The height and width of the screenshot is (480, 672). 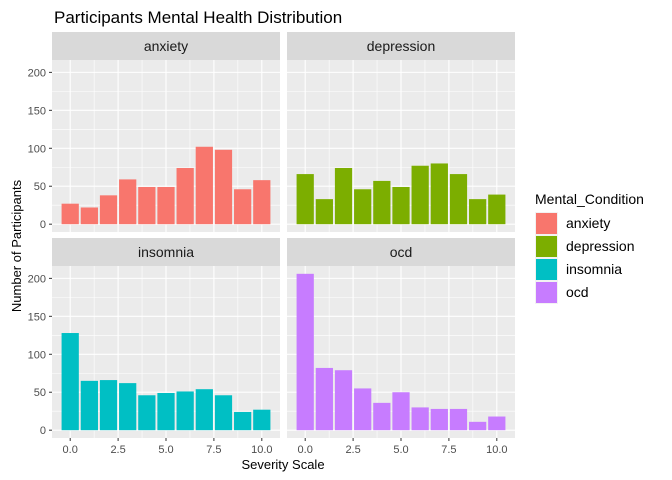 What do you see at coordinates (285, 447) in the screenshot?
I see `x-axes: 0.0 2.5 5.0 7.5 10.0 0.0 2.5 5.0 7.5 10.0` at bounding box center [285, 447].